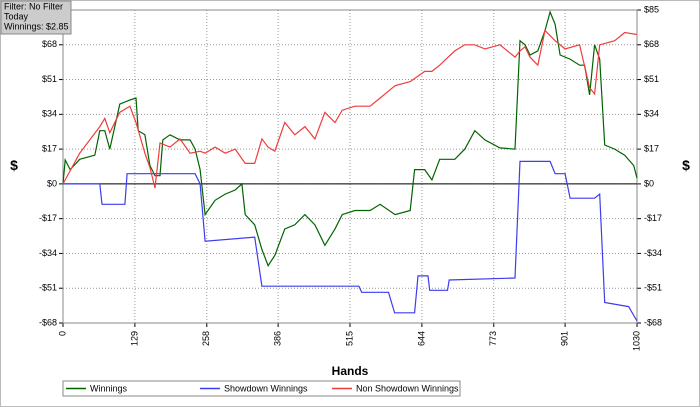  I want to click on y2-axis-label: $, so click(686, 165).